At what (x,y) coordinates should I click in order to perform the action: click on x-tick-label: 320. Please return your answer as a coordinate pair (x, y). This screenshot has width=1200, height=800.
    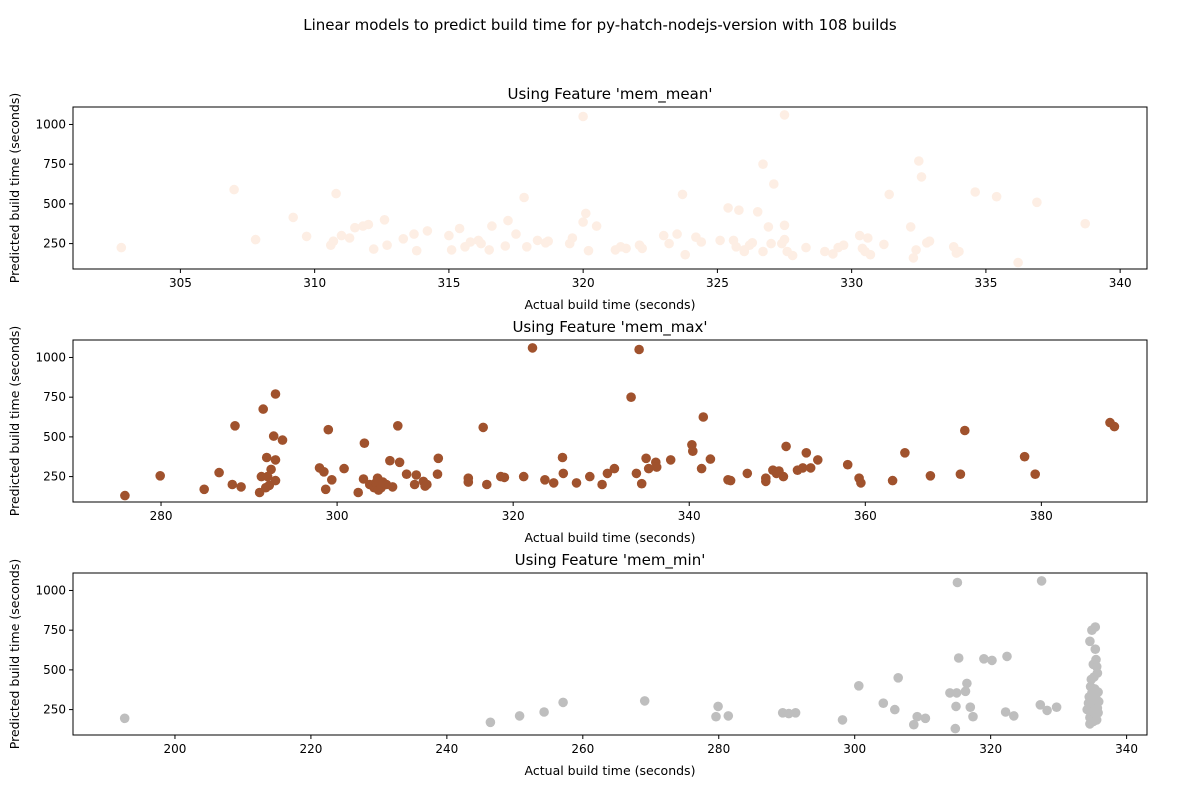
    Looking at the image, I should click on (583, 283).